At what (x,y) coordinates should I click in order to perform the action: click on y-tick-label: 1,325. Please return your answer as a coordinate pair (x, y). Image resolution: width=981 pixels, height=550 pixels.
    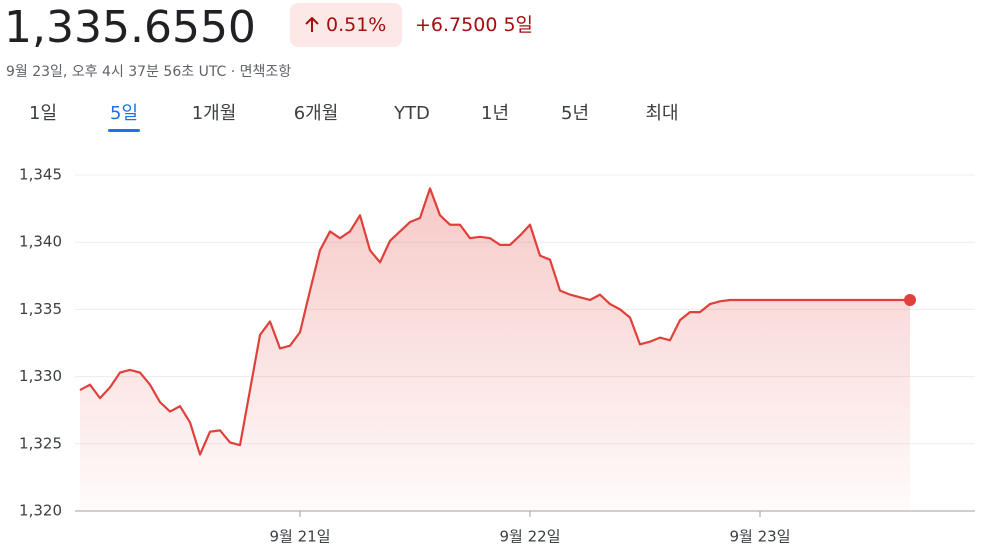
    Looking at the image, I should click on (40, 443).